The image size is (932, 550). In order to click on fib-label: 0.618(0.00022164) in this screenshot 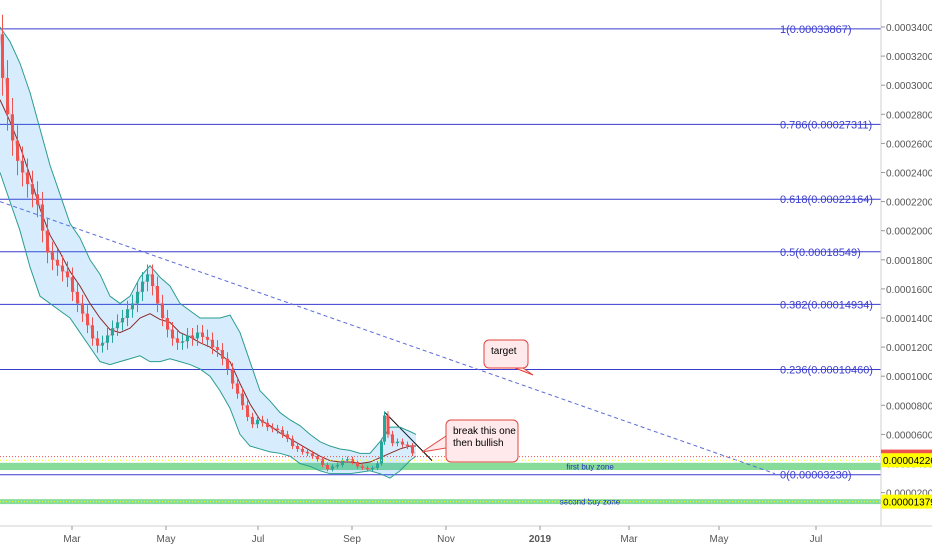, I will do `click(826, 200)`.